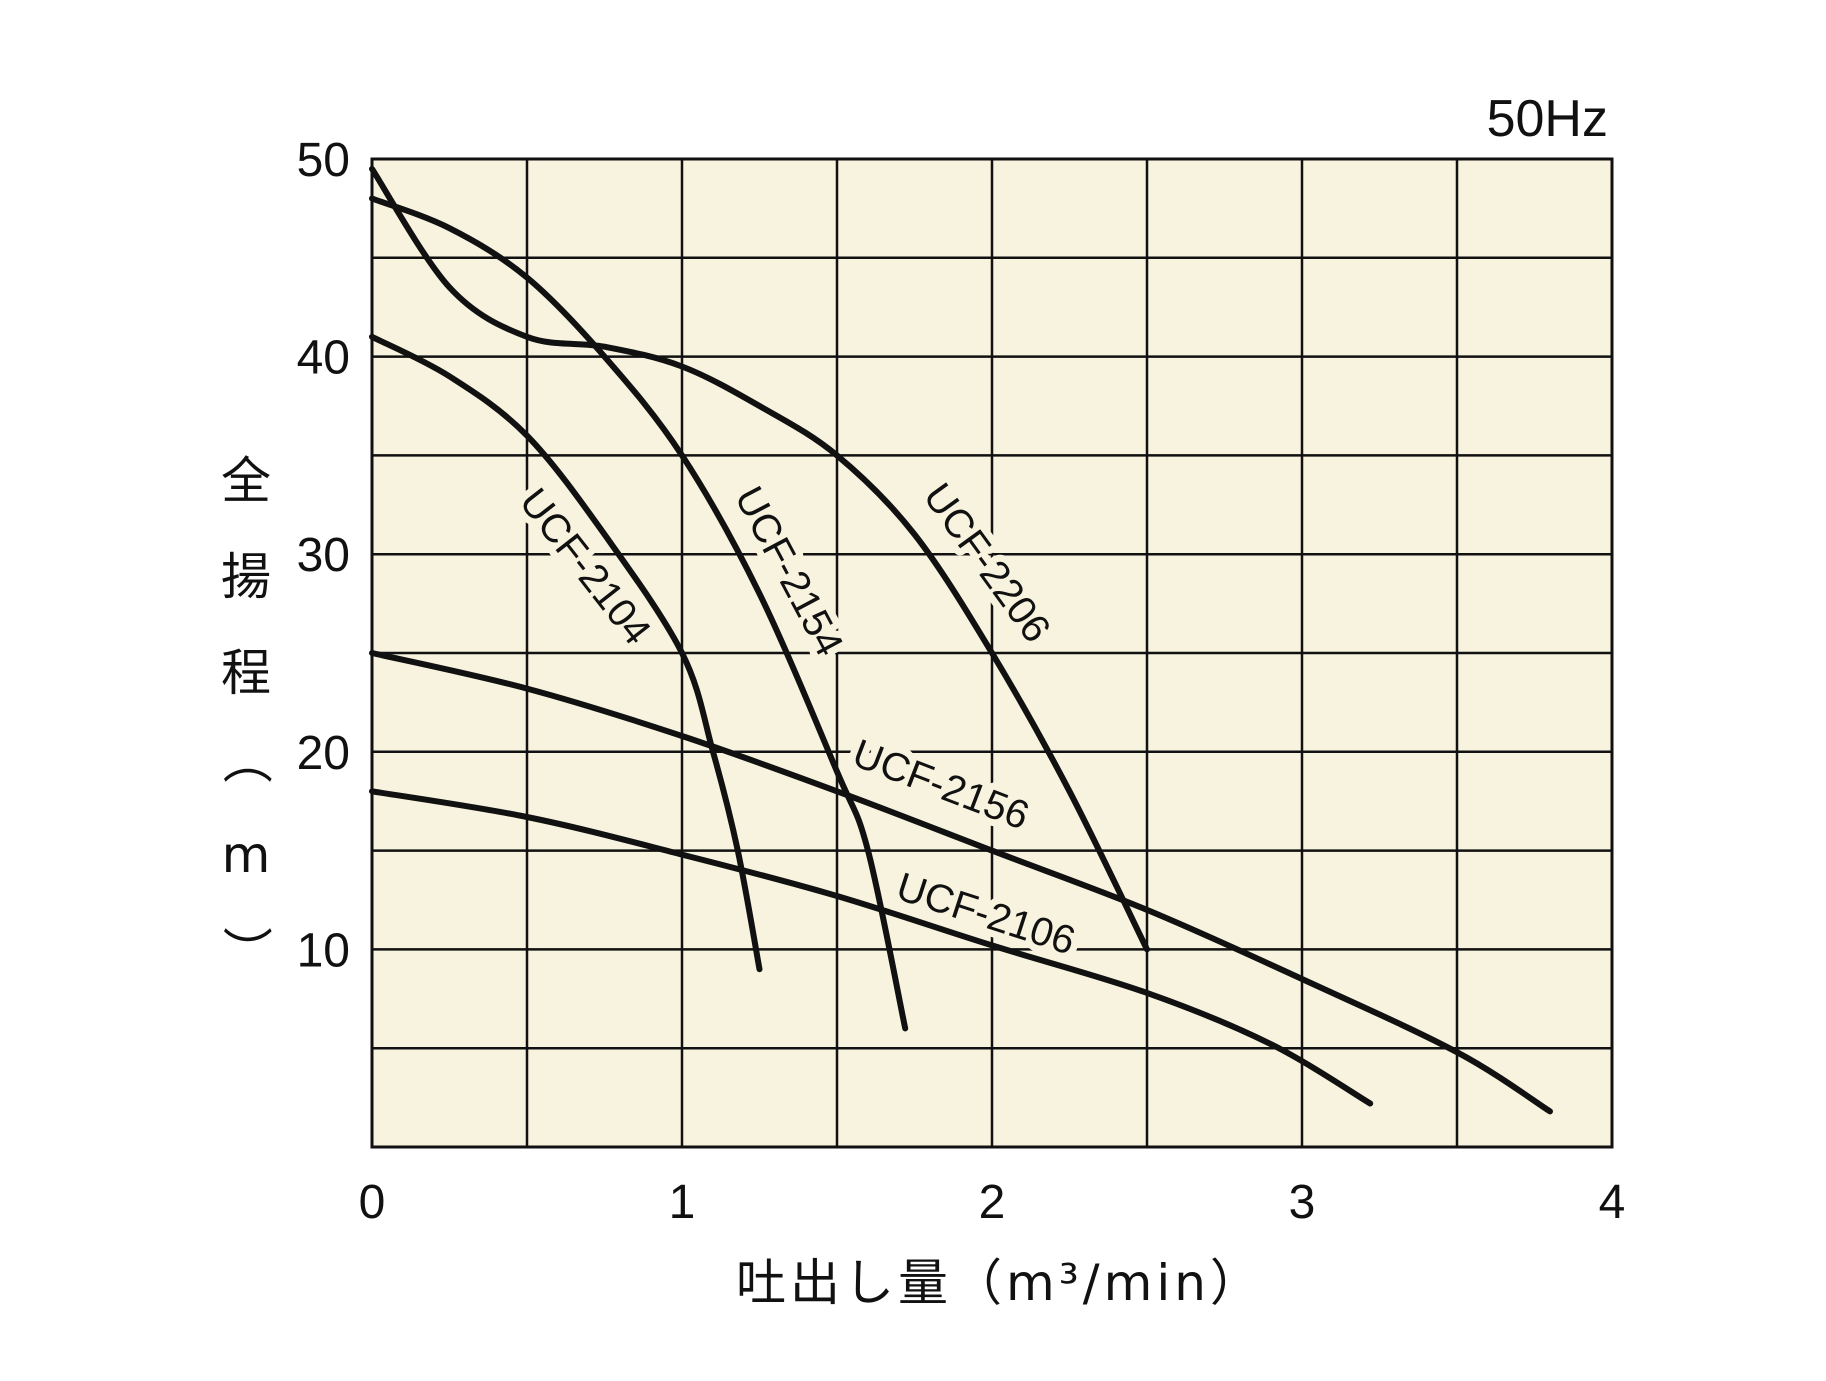 This screenshot has height=1381, width=1826. Describe the element at coordinates (246, 855) in the screenshot. I see `y-axis-label-char: m` at that location.